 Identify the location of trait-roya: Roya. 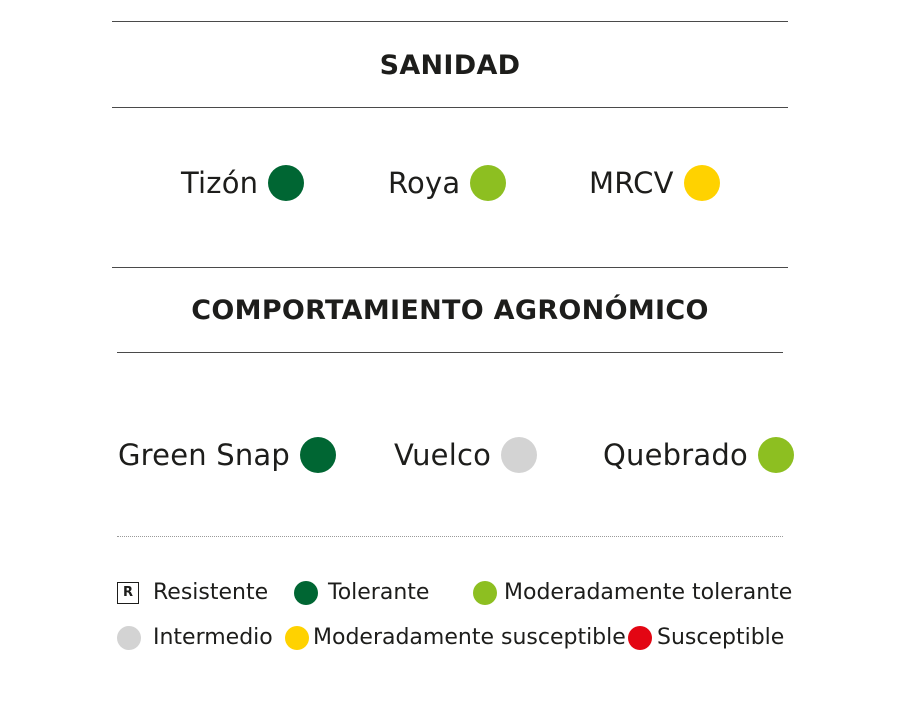
(447, 183).